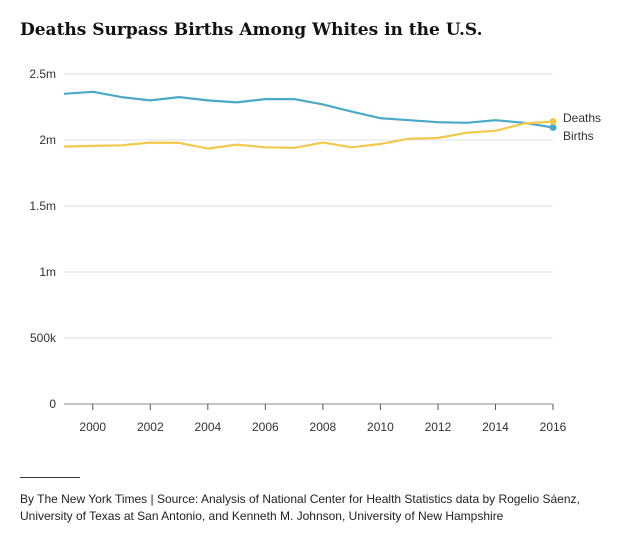  Describe the element at coordinates (438, 427) in the screenshot. I see `x-tick-label: 2012` at that location.